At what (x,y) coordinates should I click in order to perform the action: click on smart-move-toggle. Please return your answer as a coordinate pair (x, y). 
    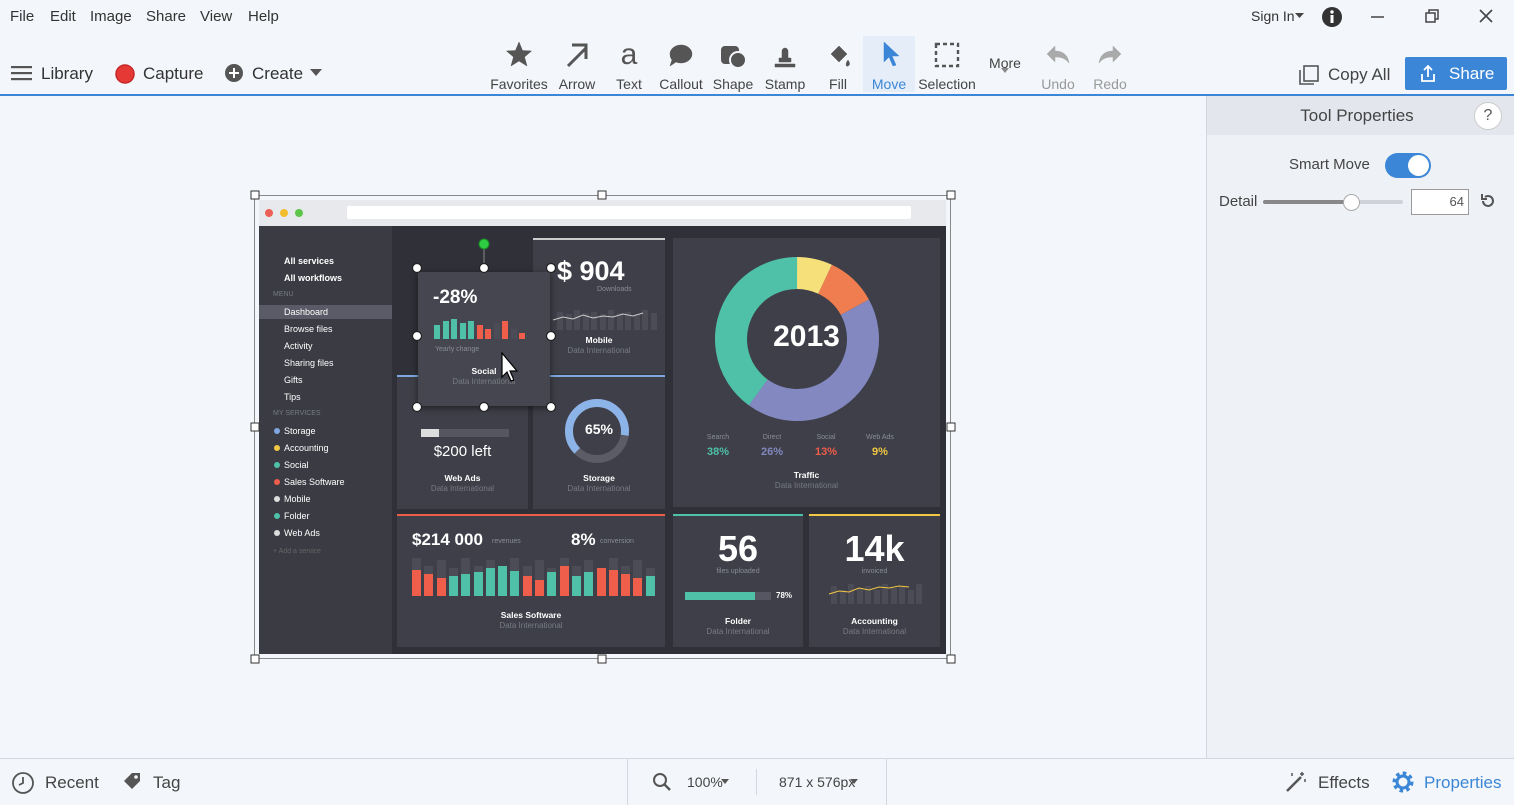
    Looking at the image, I should click on (1408, 165).